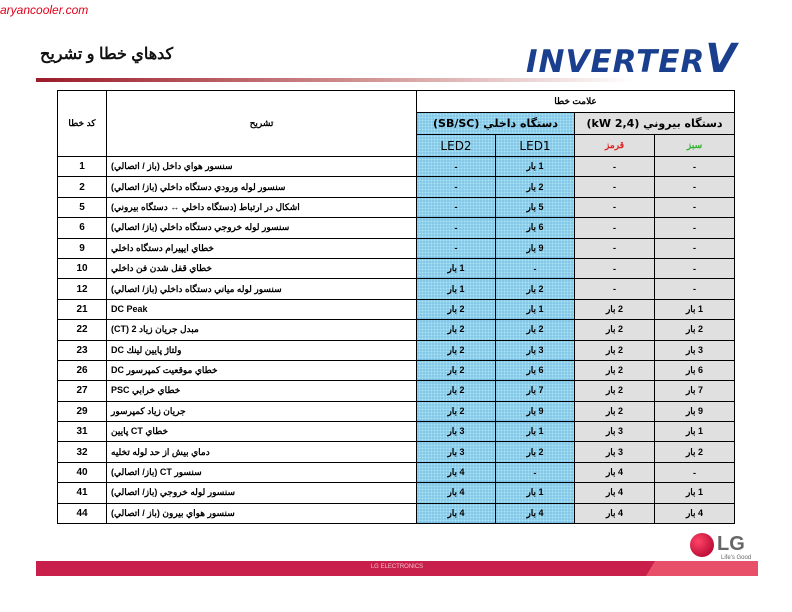 This screenshot has height=612, width=792. I want to click on error-description: سنسور CT (باز/ اتصالي), so click(261, 472).